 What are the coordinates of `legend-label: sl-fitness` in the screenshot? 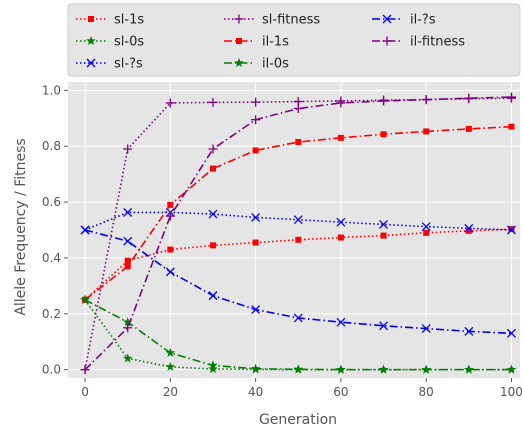 It's located at (291, 20).